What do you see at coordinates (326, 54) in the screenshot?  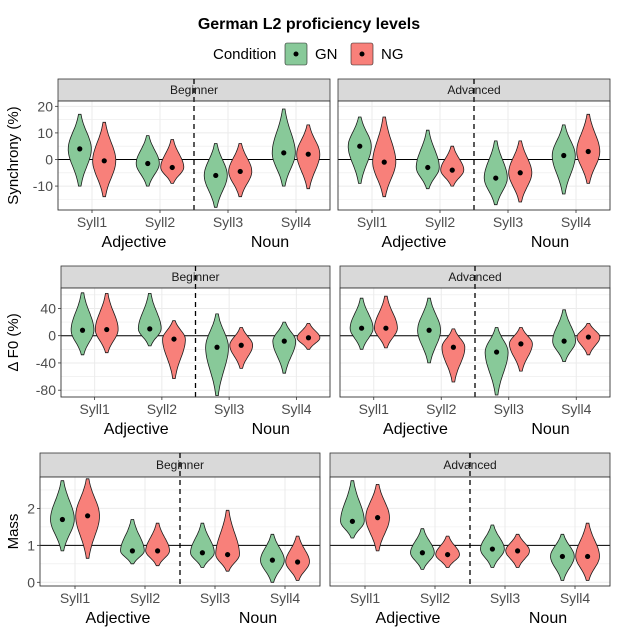 I see `legend-label-gn: GN` at bounding box center [326, 54].